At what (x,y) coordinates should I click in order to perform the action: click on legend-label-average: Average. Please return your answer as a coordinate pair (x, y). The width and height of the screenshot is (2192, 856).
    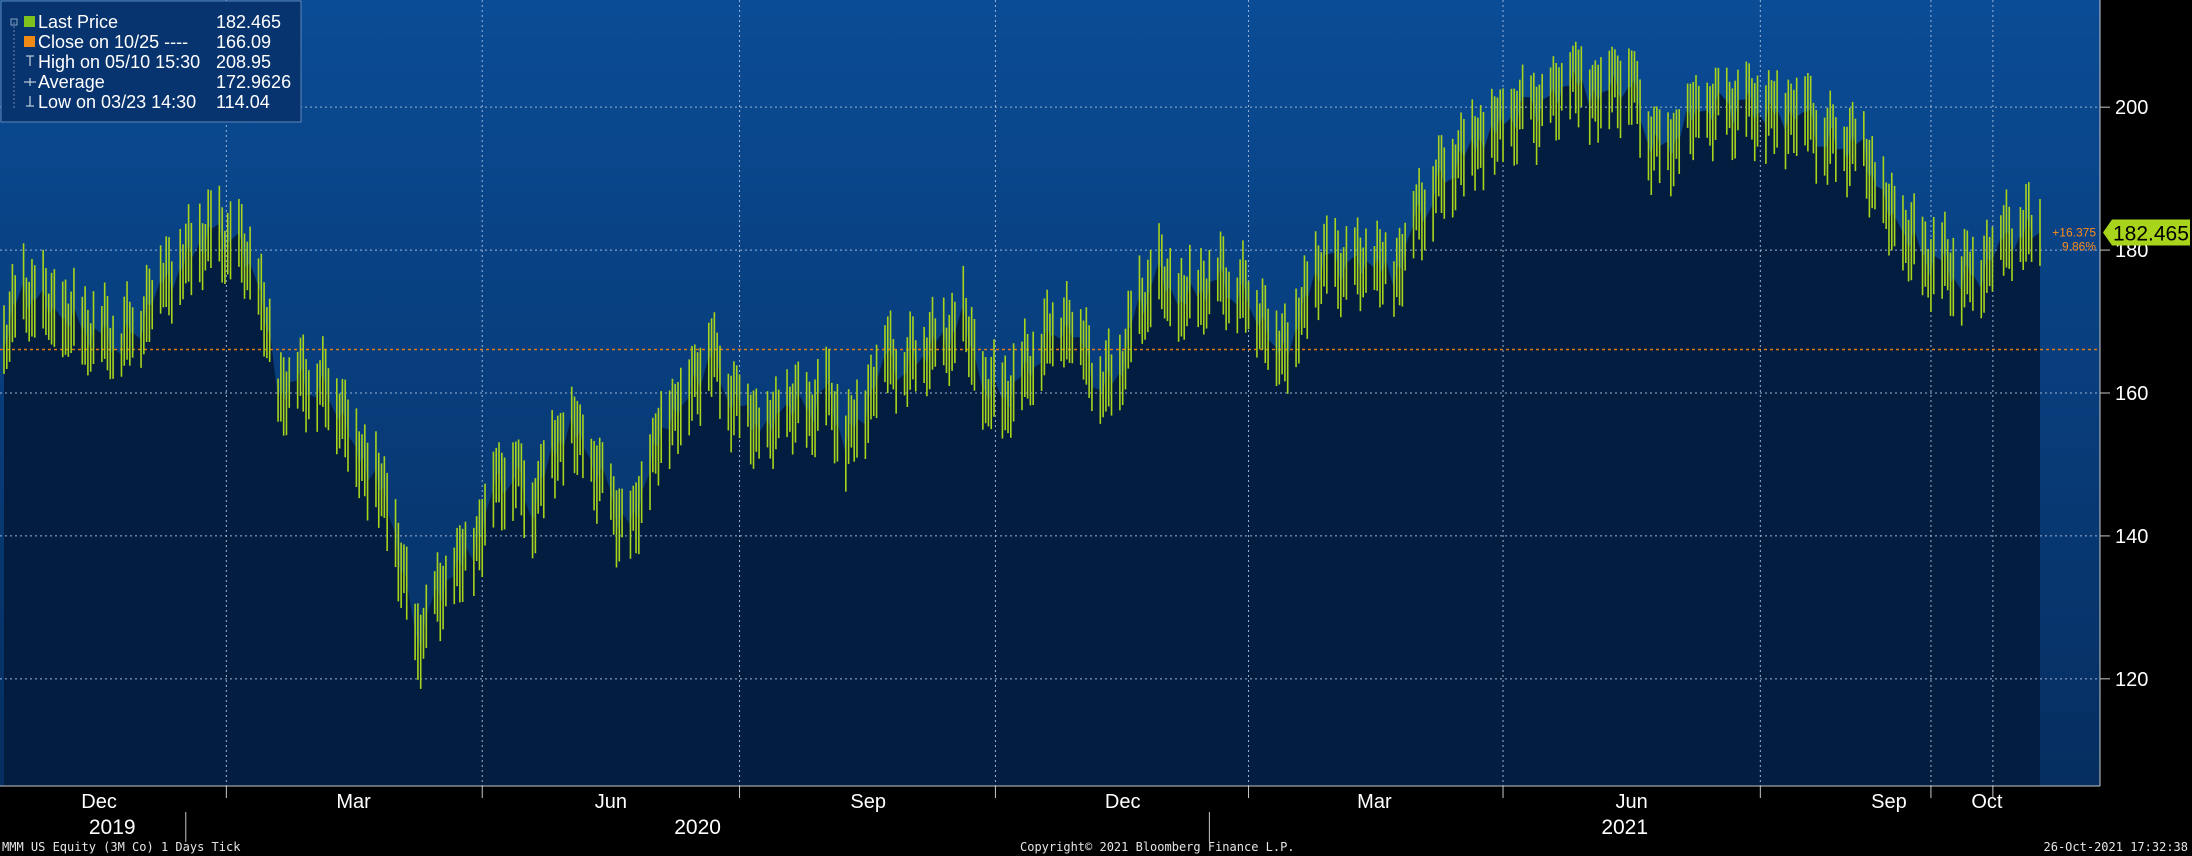
    Looking at the image, I should click on (71, 82).